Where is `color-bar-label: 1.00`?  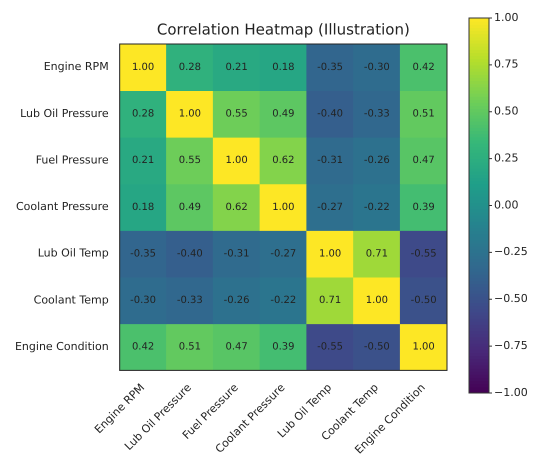 color-bar-label: 1.00 is located at coordinates (506, 17).